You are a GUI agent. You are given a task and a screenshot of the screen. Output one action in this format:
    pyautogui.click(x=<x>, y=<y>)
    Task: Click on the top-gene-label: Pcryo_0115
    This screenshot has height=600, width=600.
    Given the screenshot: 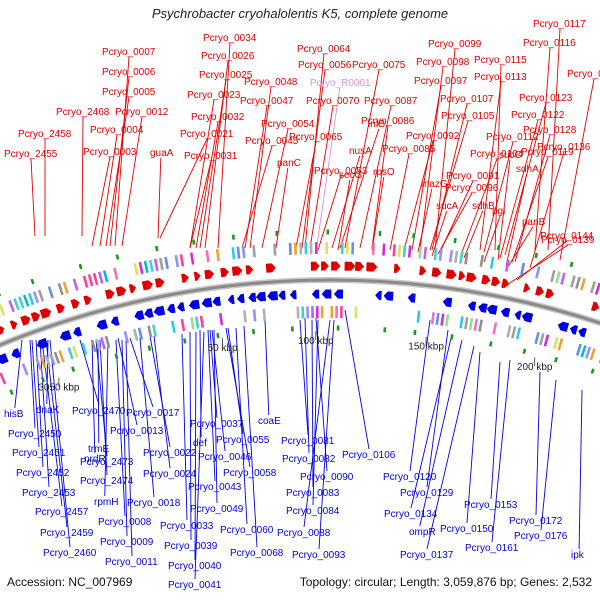 What is the action you would take?
    pyautogui.click(x=500, y=60)
    